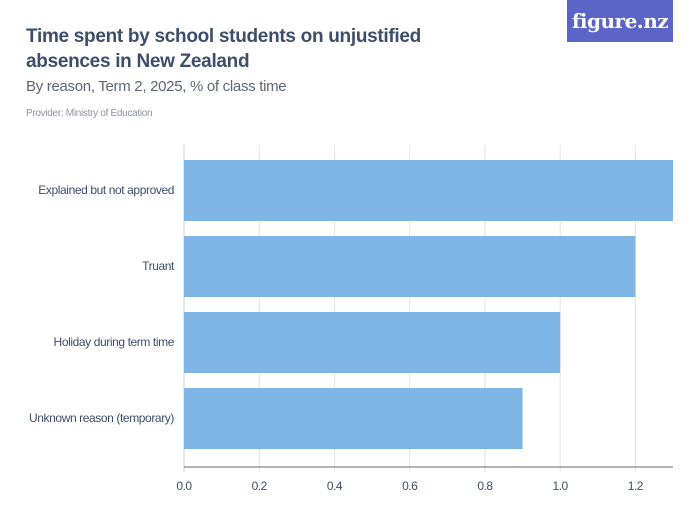  What do you see at coordinates (101, 417) in the screenshot?
I see `category-label: Unknown reason (temporary)` at bounding box center [101, 417].